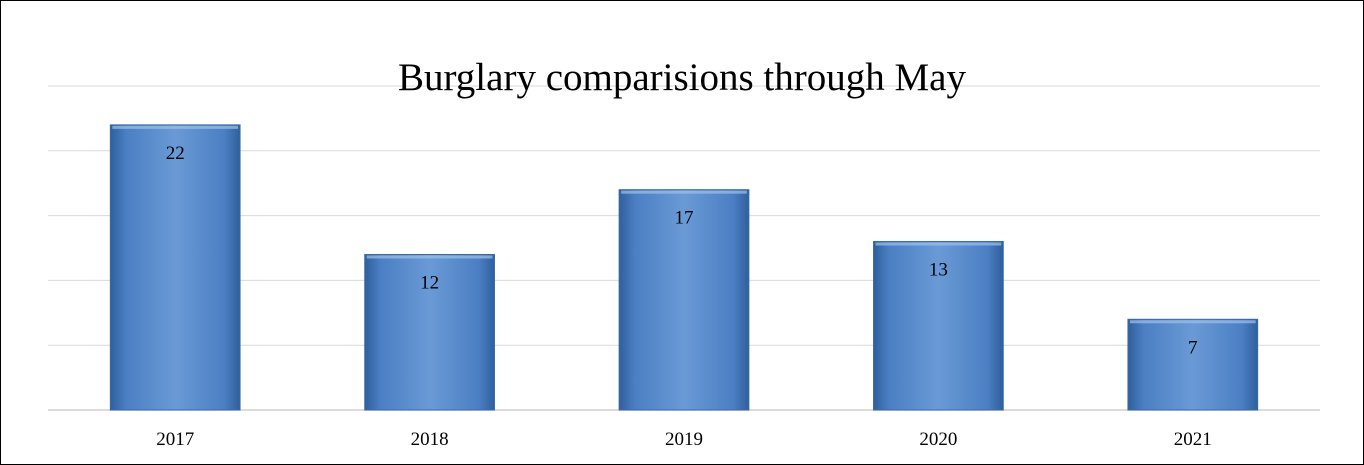 The height and width of the screenshot is (465, 1364). What do you see at coordinates (1193, 347) in the screenshot?
I see `data-label-2021: 7` at bounding box center [1193, 347].